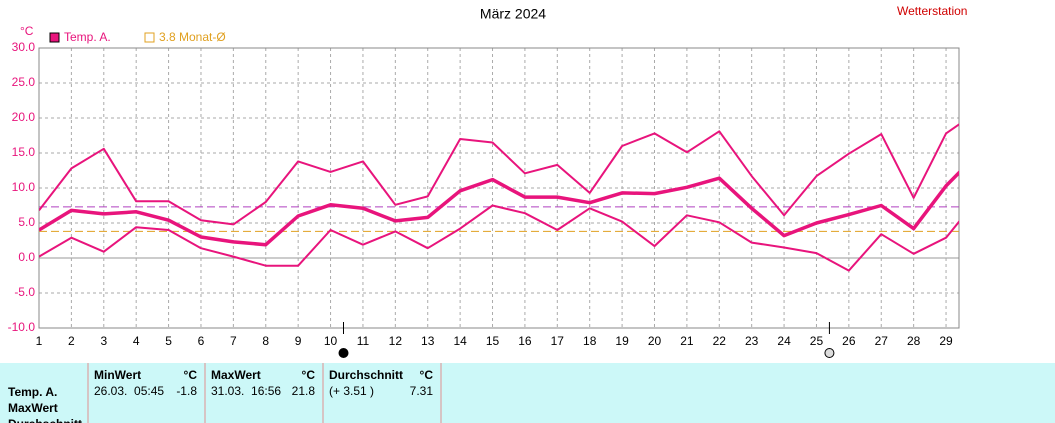 This screenshot has height=423, width=1055. Describe the element at coordinates (914, 341) in the screenshot. I see `x-tick-label: 28` at that location.